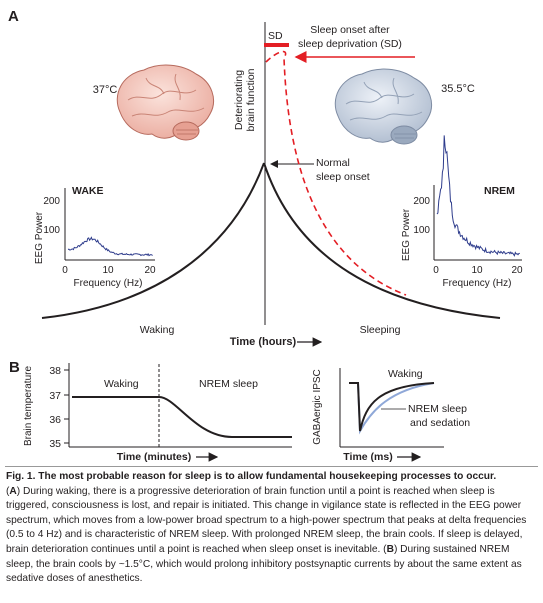 Image resolution: width=543 pixels, height=603 pixels. I want to click on temp-ytick-36: 36, so click(55, 420).